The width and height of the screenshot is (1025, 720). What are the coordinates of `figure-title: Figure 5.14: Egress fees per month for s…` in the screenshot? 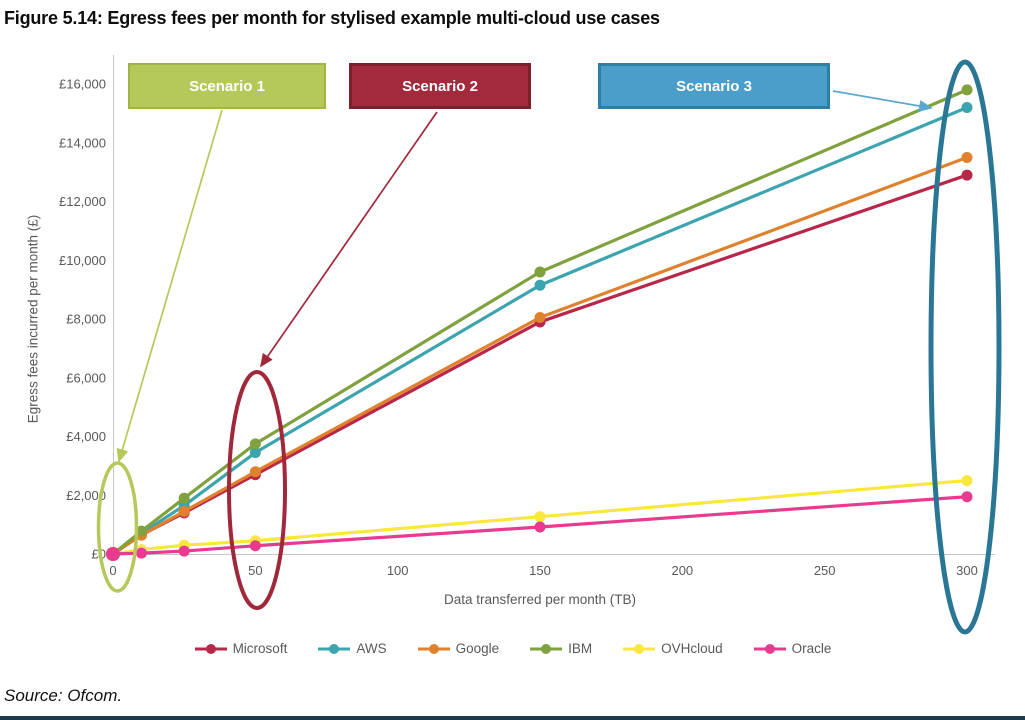 It's located at (332, 18).